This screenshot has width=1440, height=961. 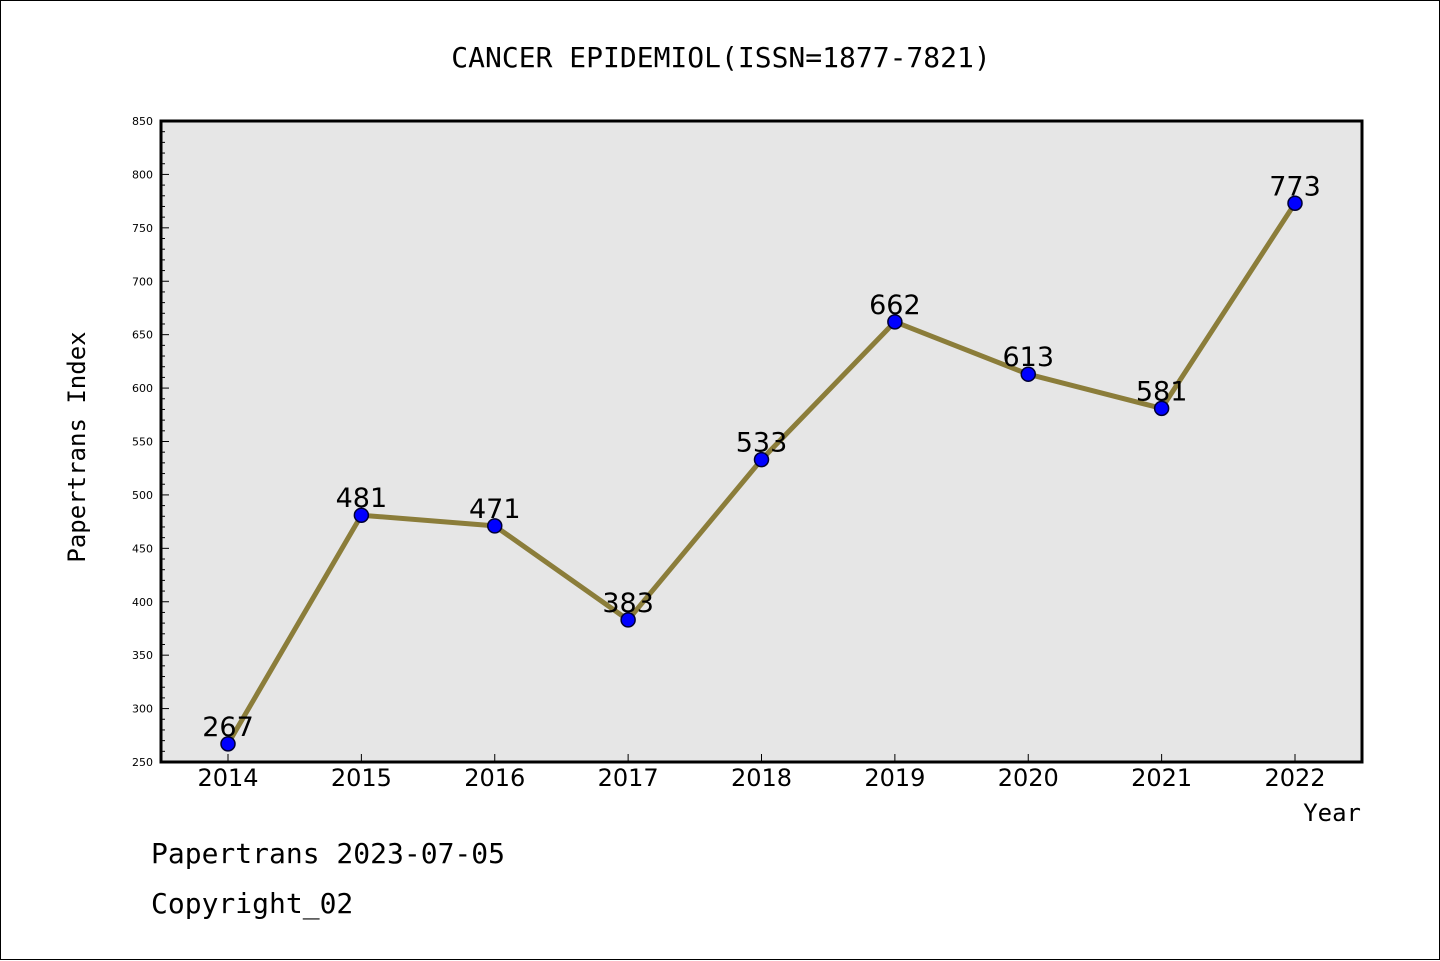 I want to click on data-label: 581, so click(x=1162, y=391).